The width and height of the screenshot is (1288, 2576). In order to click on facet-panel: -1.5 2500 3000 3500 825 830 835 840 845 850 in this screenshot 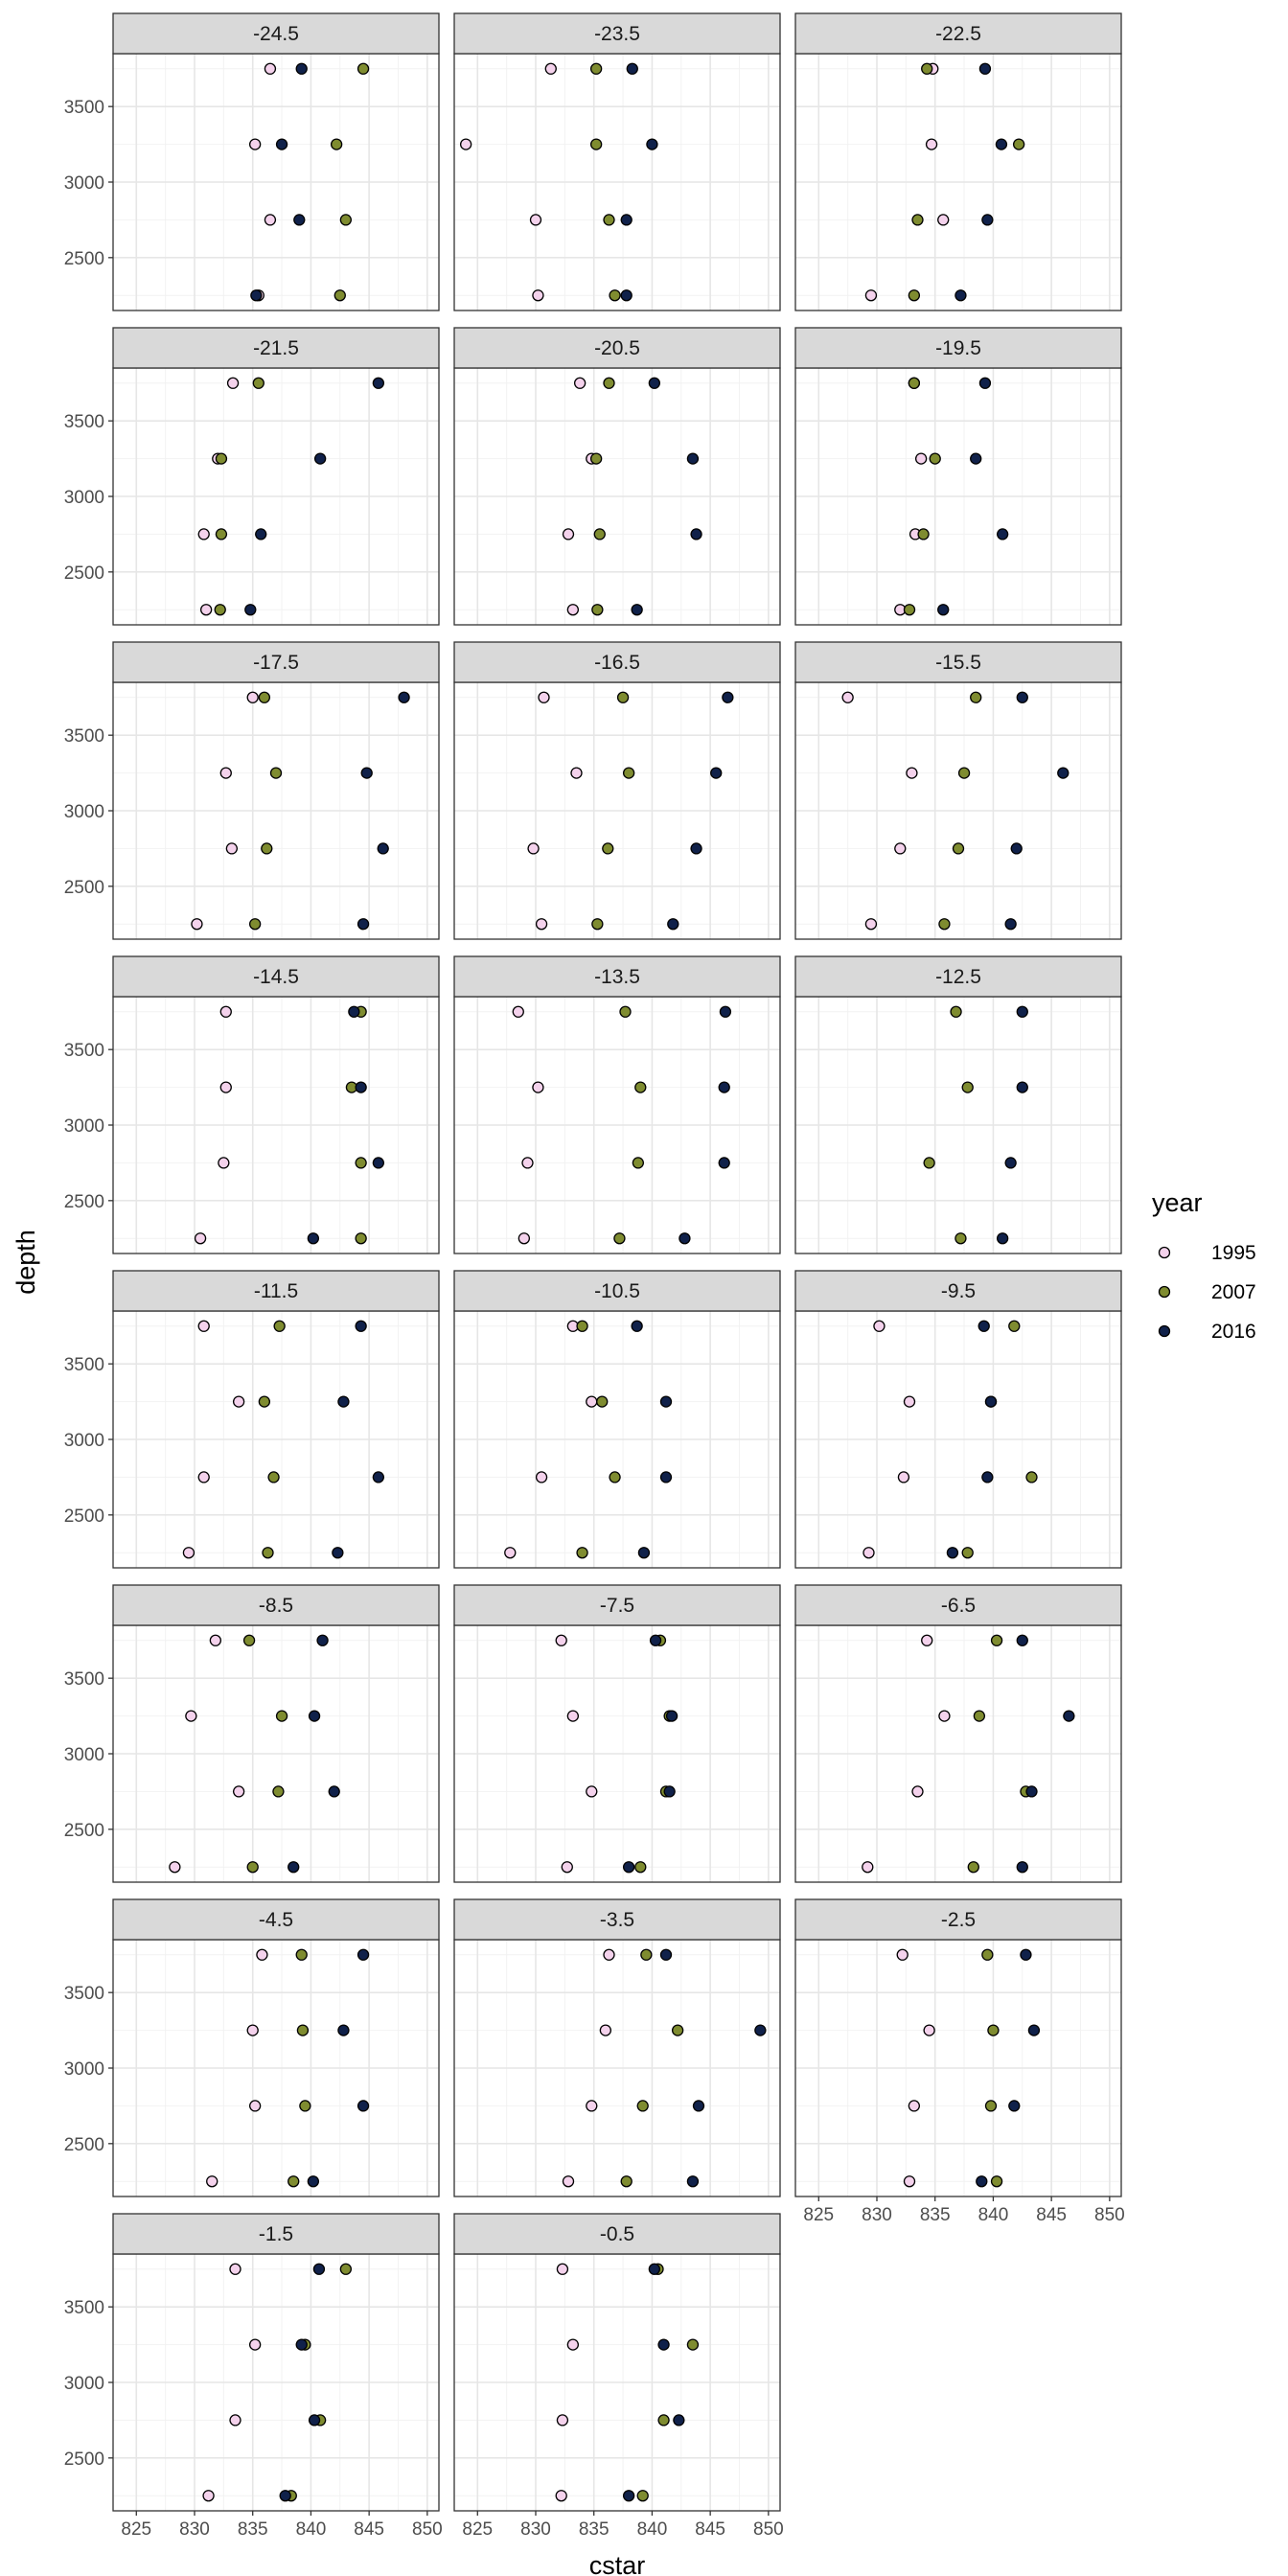, I will do `click(253, 2376)`.